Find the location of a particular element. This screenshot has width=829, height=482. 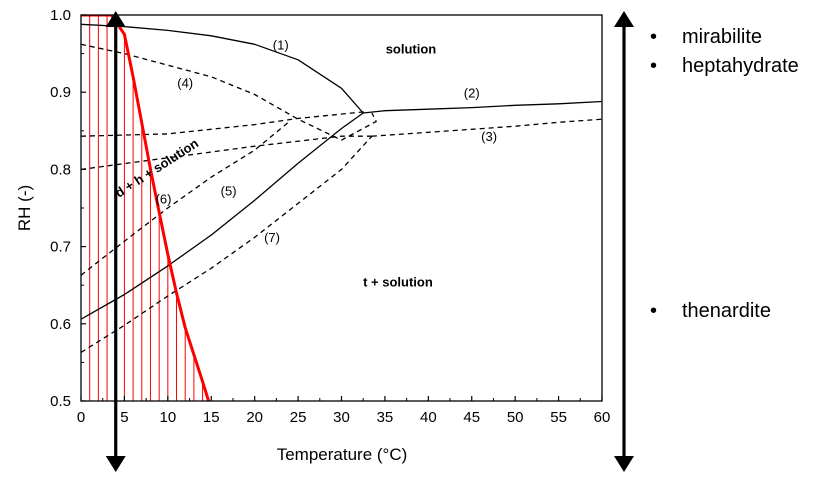

y-tick-label: 0.5 is located at coordinates (60, 401).